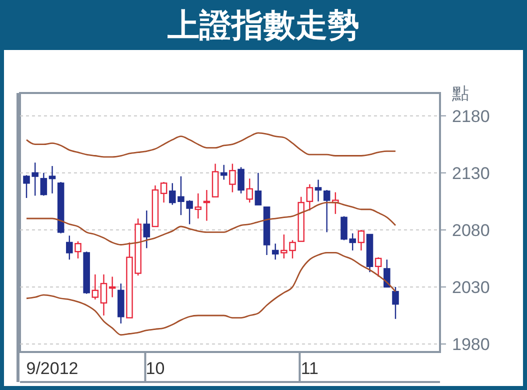 This screenshot has width=527, height=390. What do you see at coordinates (471, 116) in the screenshot?
I see `y-tick-label: 2180` at bounding box center [471, 116].